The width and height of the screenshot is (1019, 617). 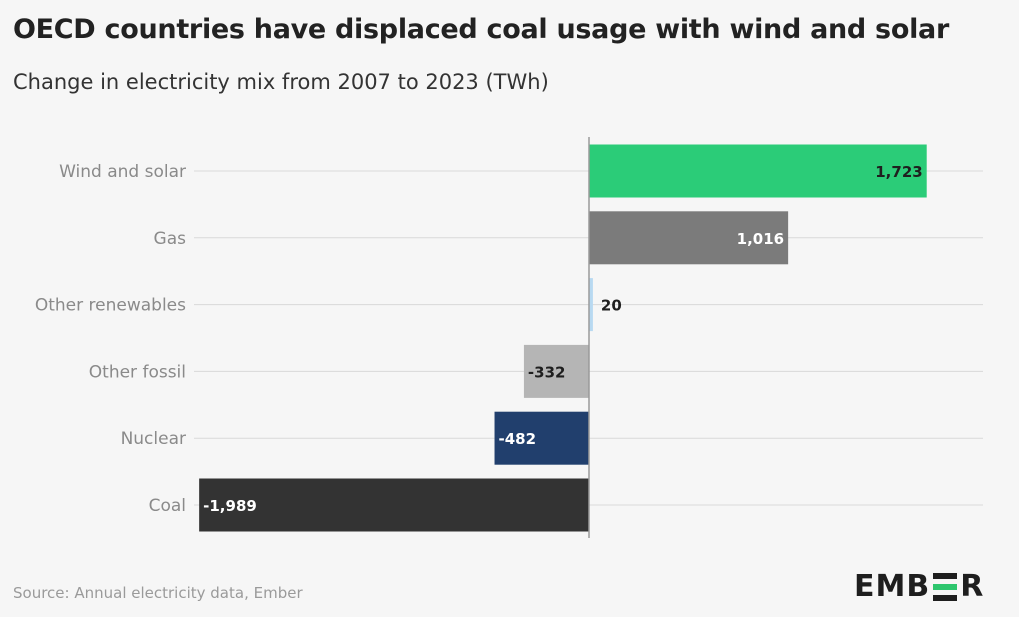 I want to click on value-label: -482, so click(x=518, y=439).